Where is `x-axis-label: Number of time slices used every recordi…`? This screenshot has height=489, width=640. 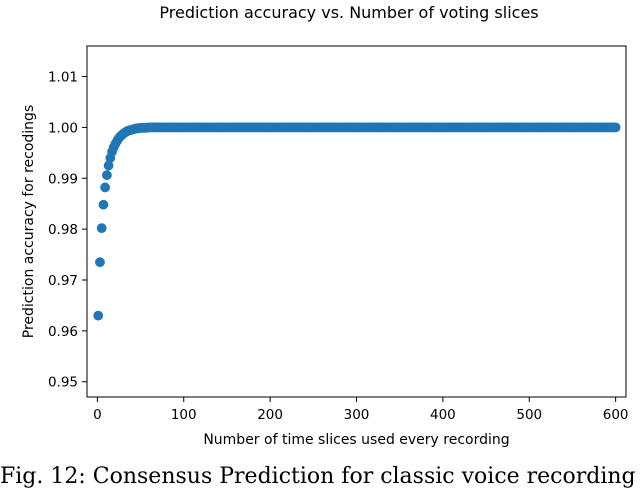 x-axis-label: Number of time slices used every recordi… is located at coordinates (356, 440).